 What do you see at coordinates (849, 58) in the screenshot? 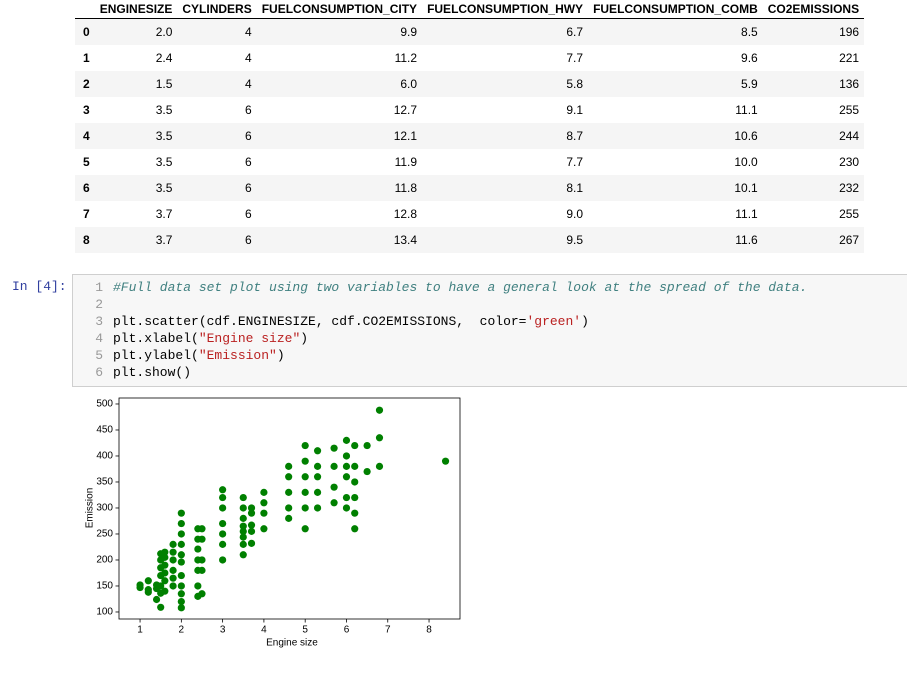
I see `table-cell: 221` at bounding box center [849, 58].